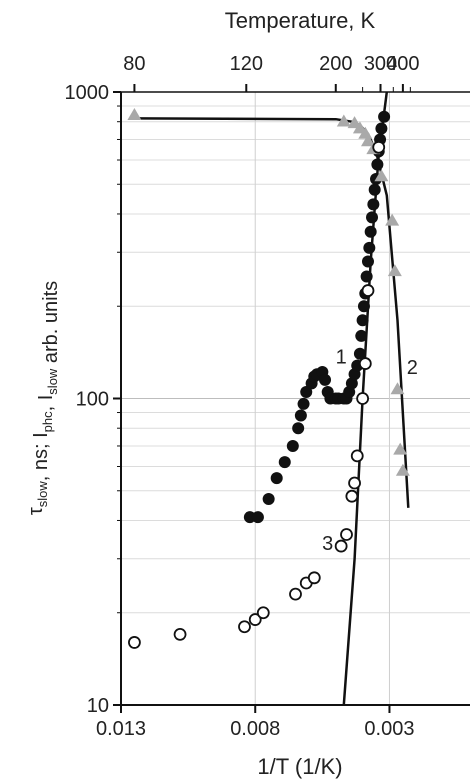  I want to click on top-tick-label: 120, so click(246, 64).